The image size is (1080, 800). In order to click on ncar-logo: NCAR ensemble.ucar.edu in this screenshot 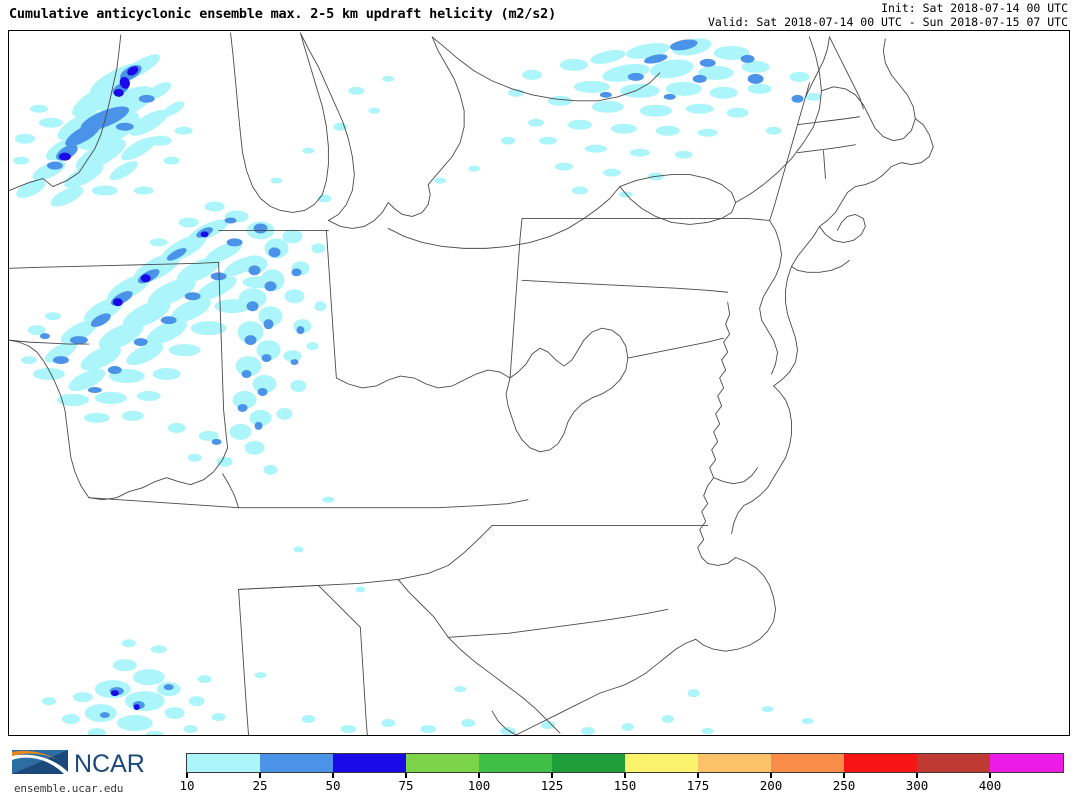, I will do `click(90, 770)`.